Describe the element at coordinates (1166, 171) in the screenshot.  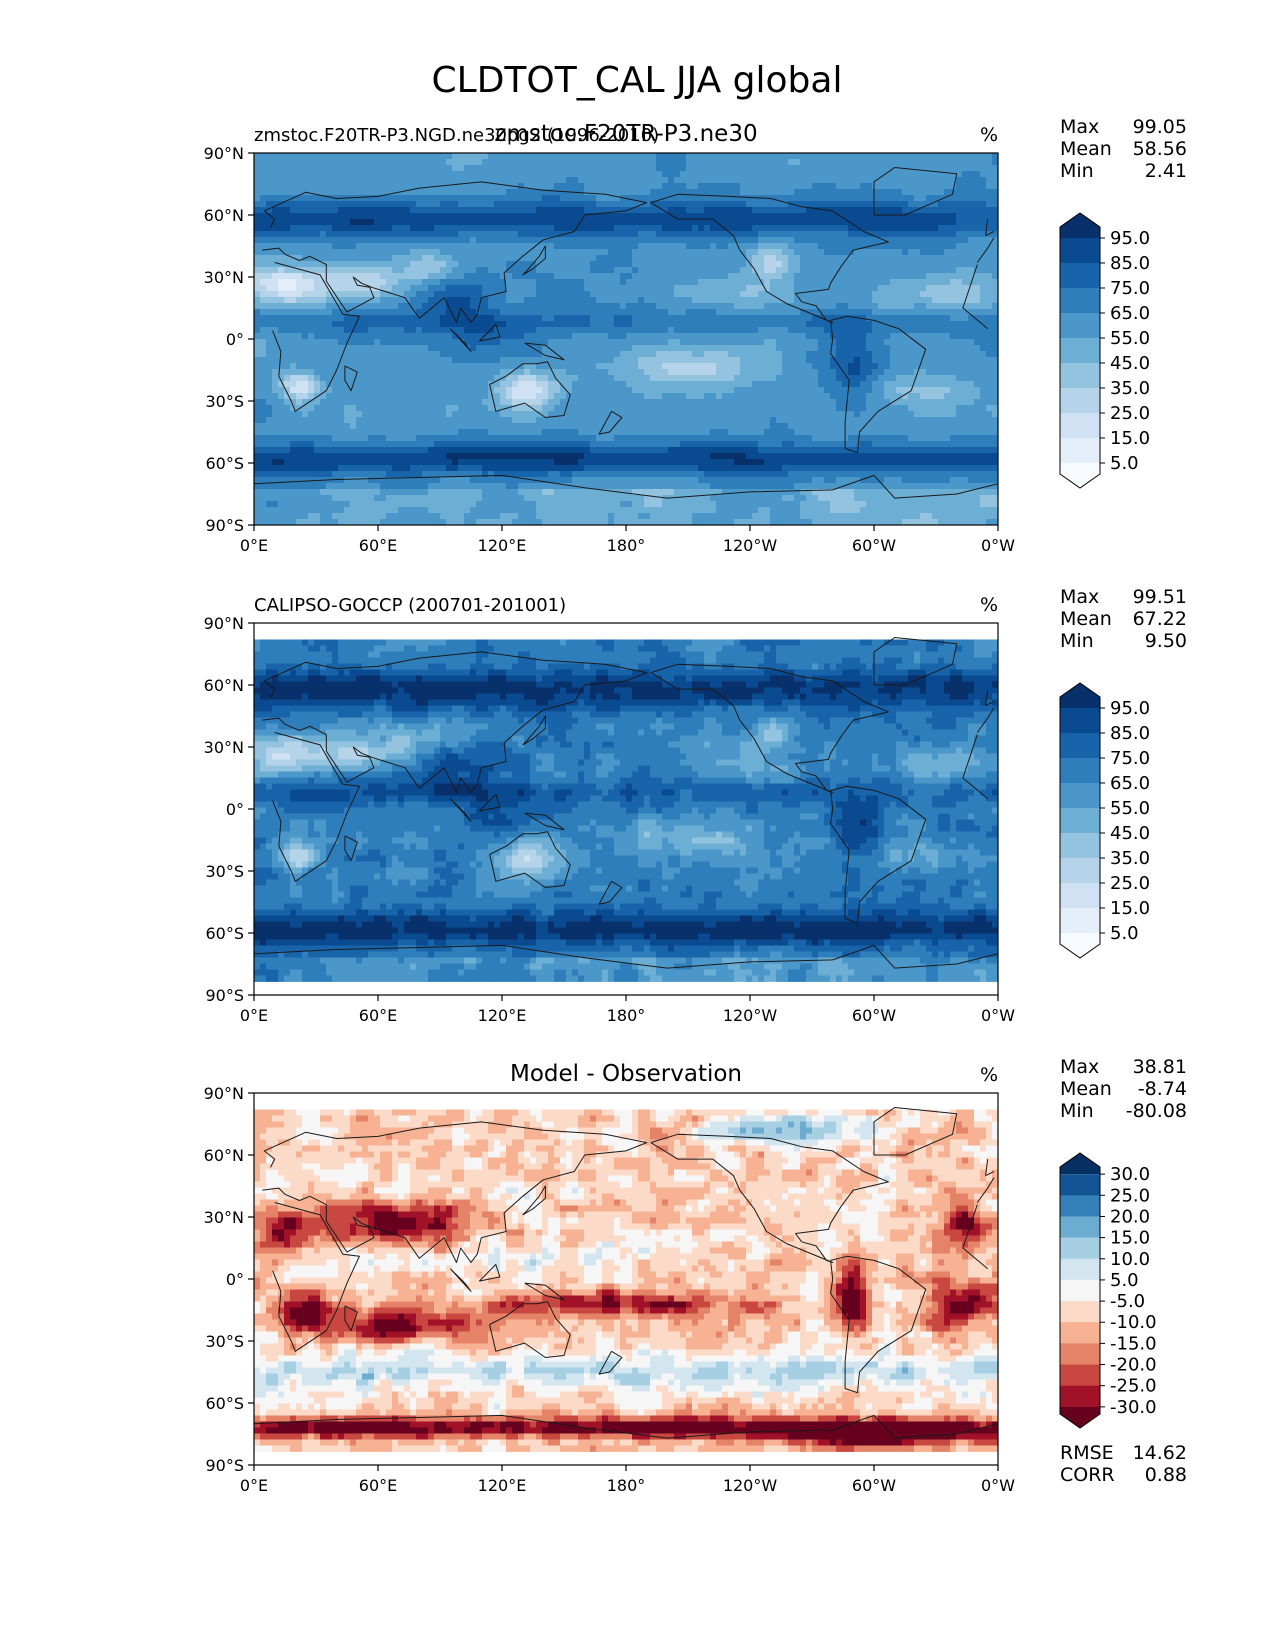
I see `stat-value: 2.41` at that location.